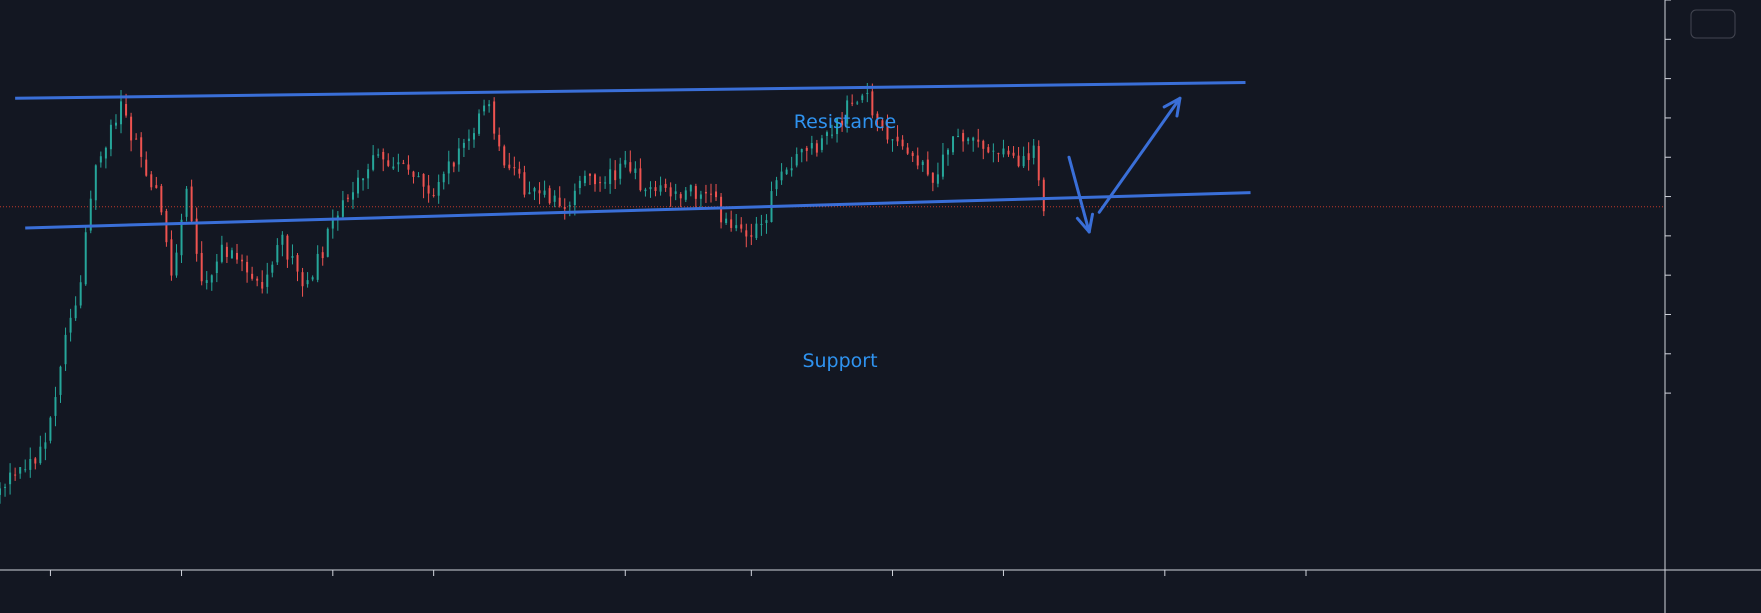  Describe the element at coordinates (1713, 24) in the screenshot. I see `settings-button` at that location.